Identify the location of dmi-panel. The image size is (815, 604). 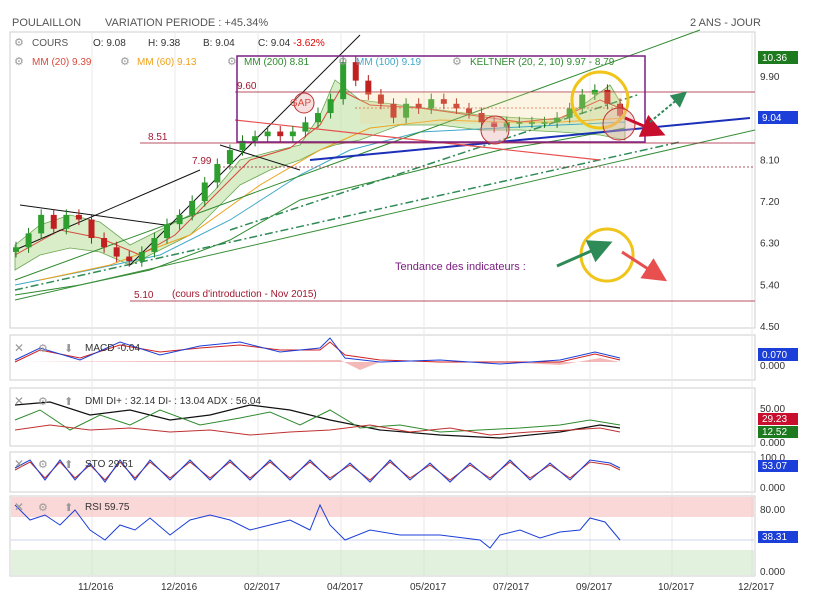
(382, 417).